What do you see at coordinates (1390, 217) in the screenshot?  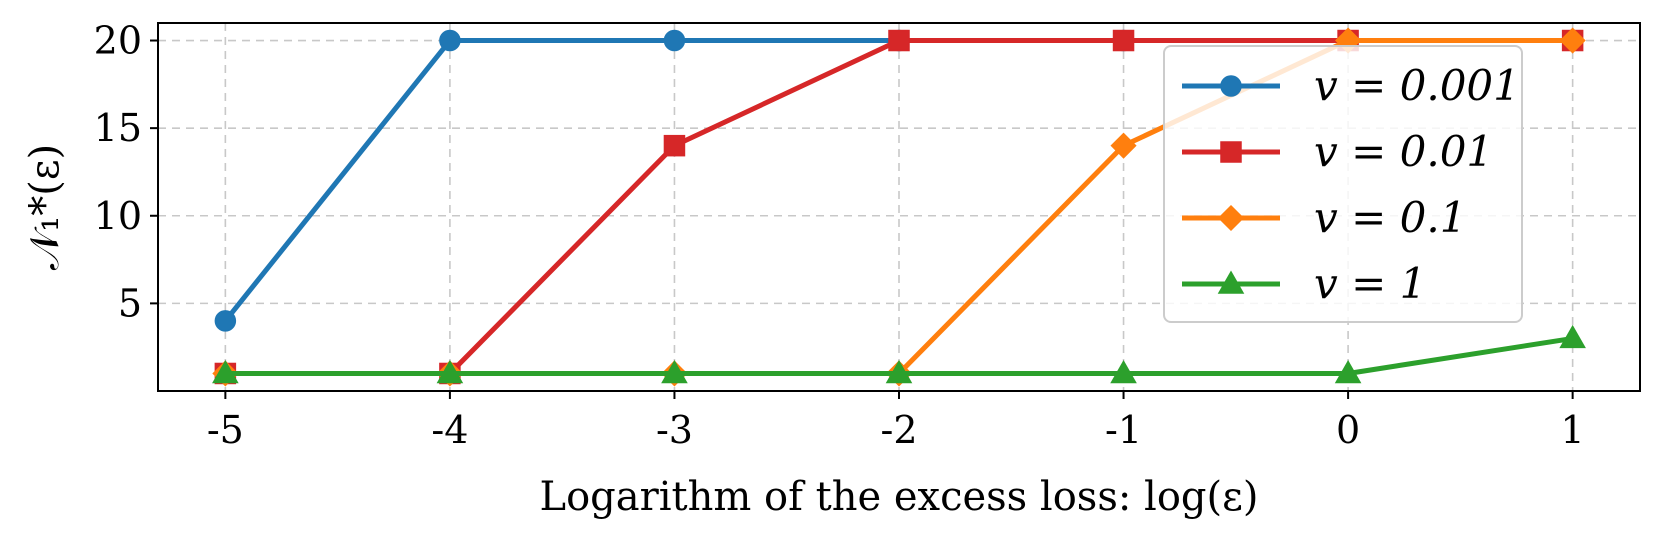 I see `legend-label: v = 0.1` at bounding box center [1390, 217].